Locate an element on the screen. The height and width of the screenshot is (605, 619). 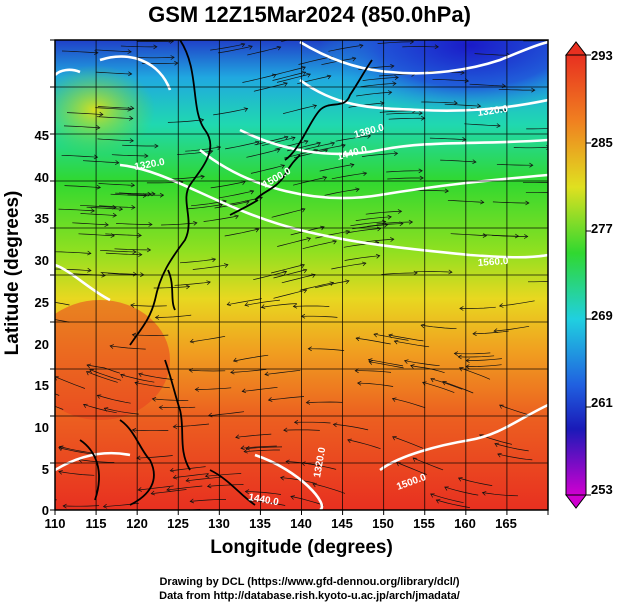
y-tick-label: 45 is located at coordinates (42, 135).